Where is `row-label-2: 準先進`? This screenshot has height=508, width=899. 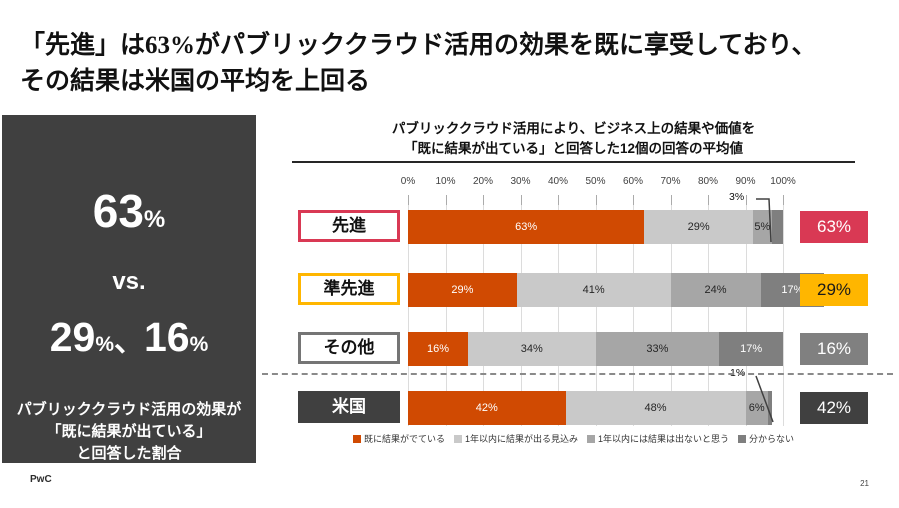
row-label-2: 準先進 is located at coordinates (349, 289).